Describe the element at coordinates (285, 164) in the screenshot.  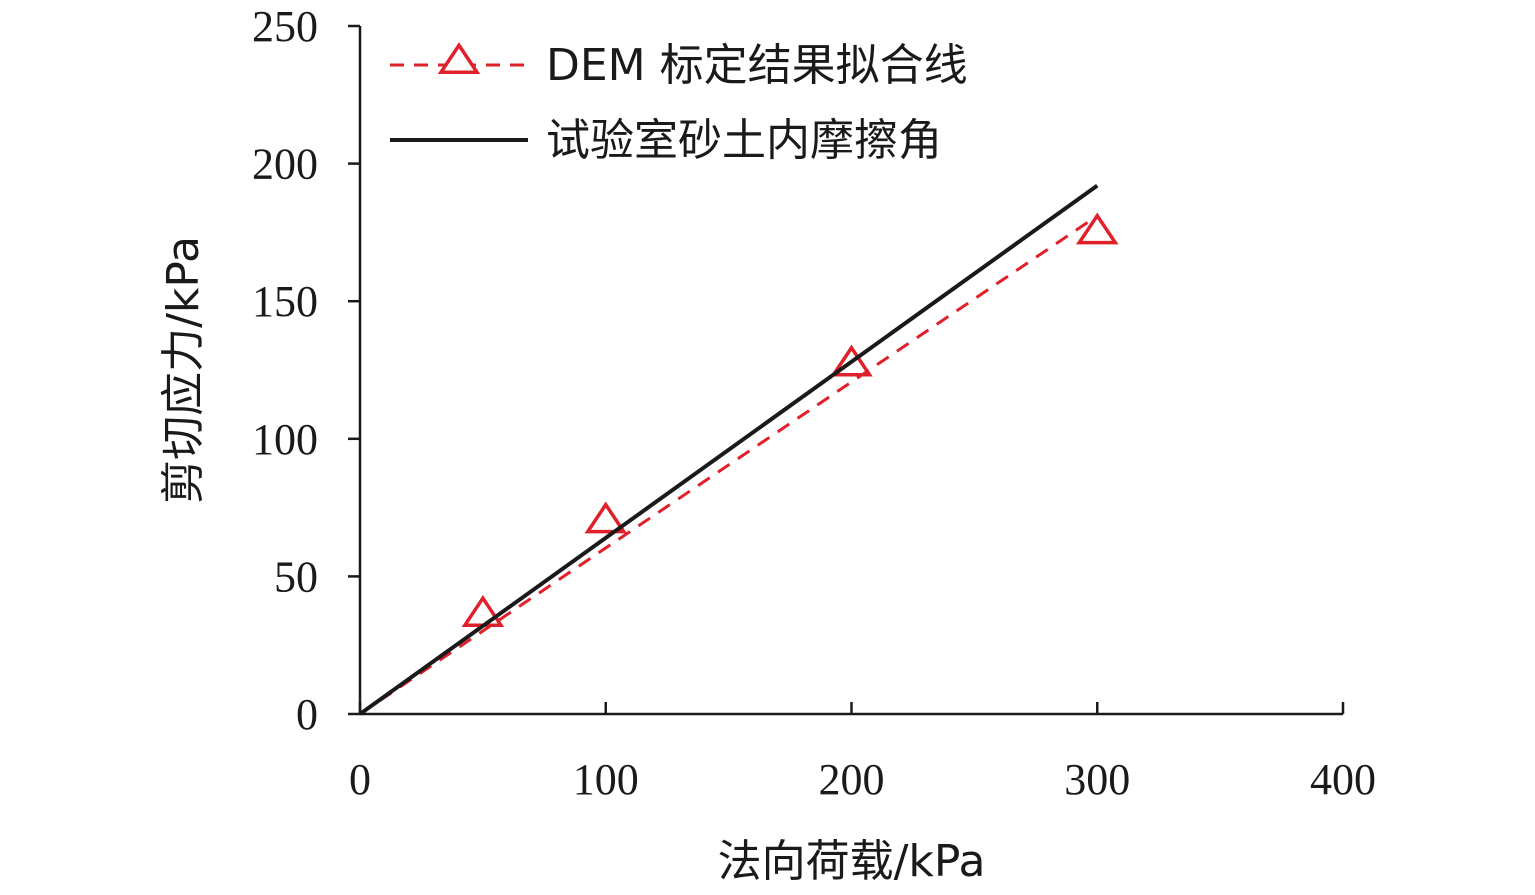
I see `y-tick-label: 200` at that location.